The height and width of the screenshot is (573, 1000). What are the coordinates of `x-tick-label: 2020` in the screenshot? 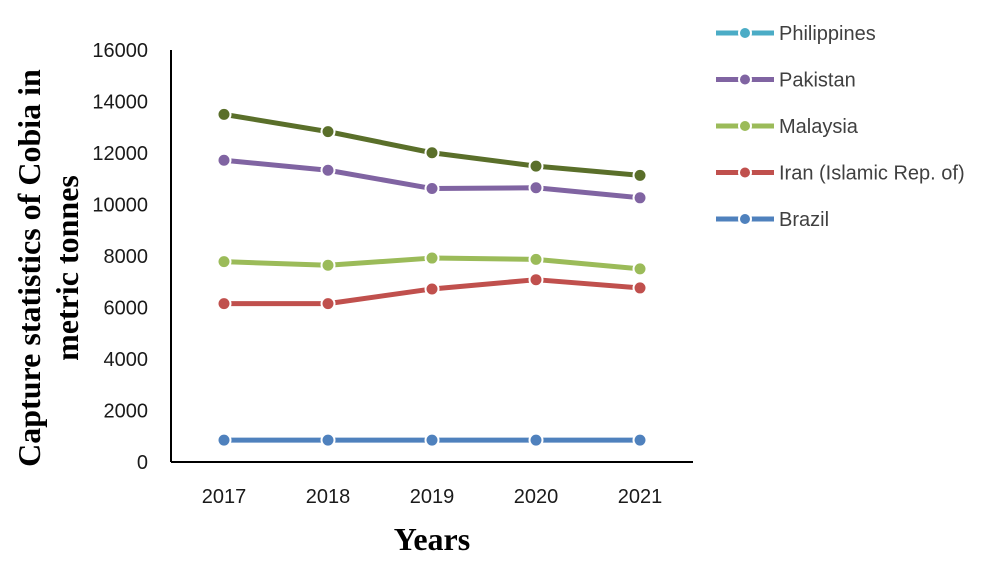 It's located at (536, 497).